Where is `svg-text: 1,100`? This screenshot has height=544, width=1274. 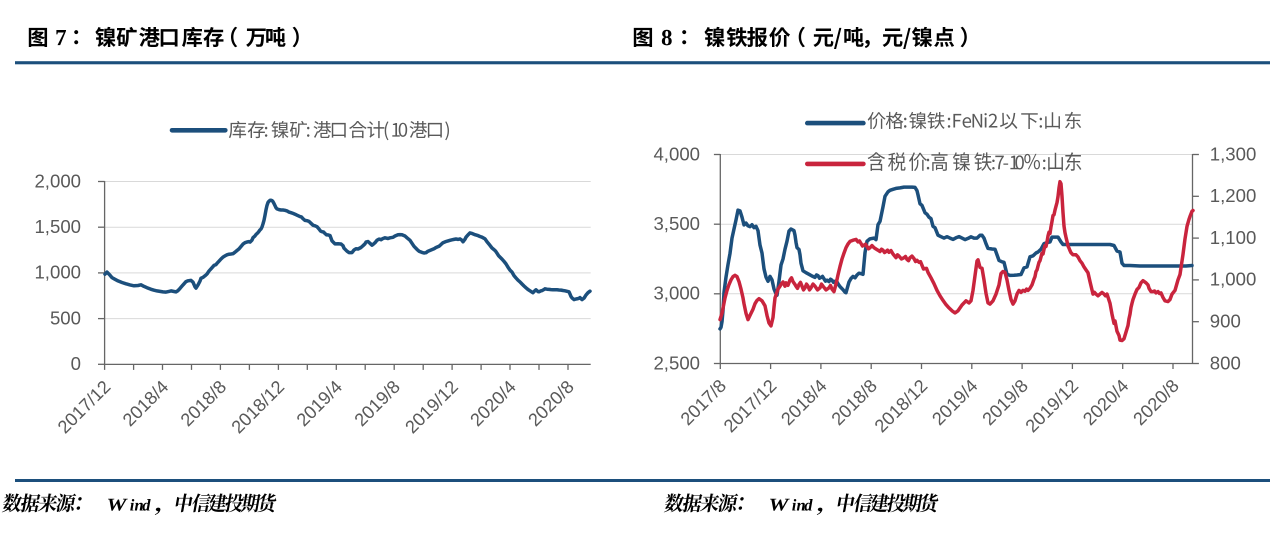 svg-text: 1,100 is located at coordinates (1233, 237).